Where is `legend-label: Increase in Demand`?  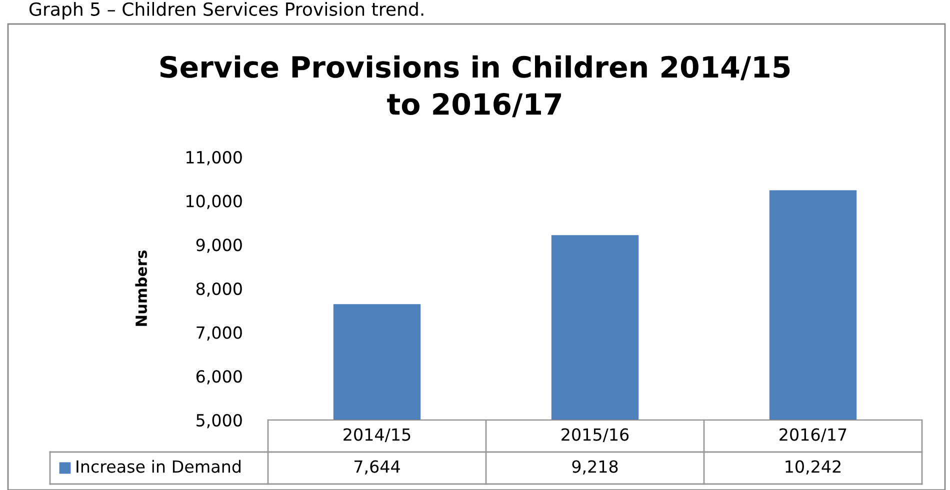
legend-label: Increase in Demand is located at coordinates (158, 466).